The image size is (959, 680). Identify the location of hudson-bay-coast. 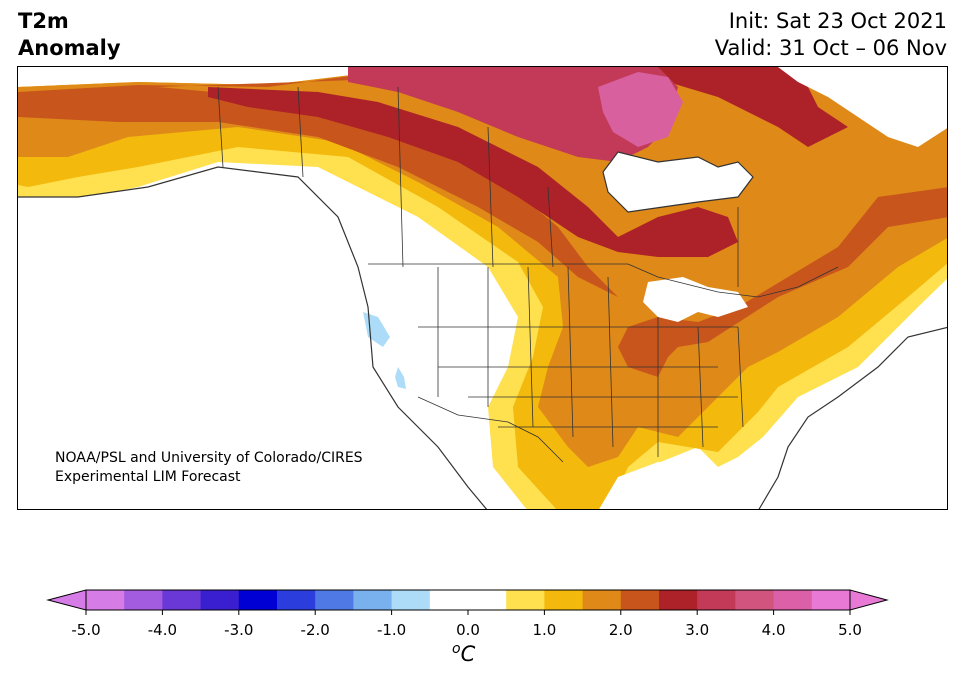
(678, 182).